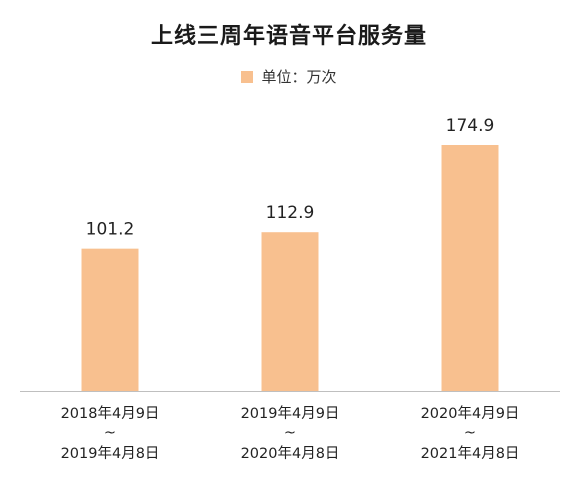 This screenshot has height=493, width=578. What do you see at coordinates (110, 433) in the screenshot?
I see `x-tick-label-1-line-2: ~` at bounding box center [110, 433].